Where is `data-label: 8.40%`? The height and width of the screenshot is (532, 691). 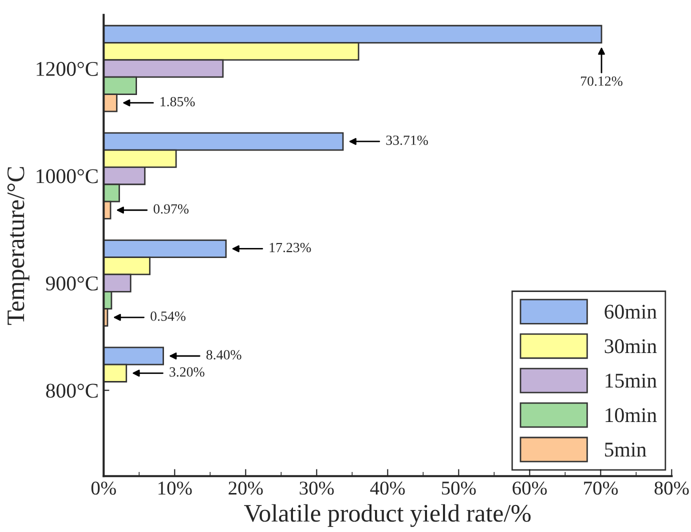
data-label: 8.40% is located at coordinates (224, 355).